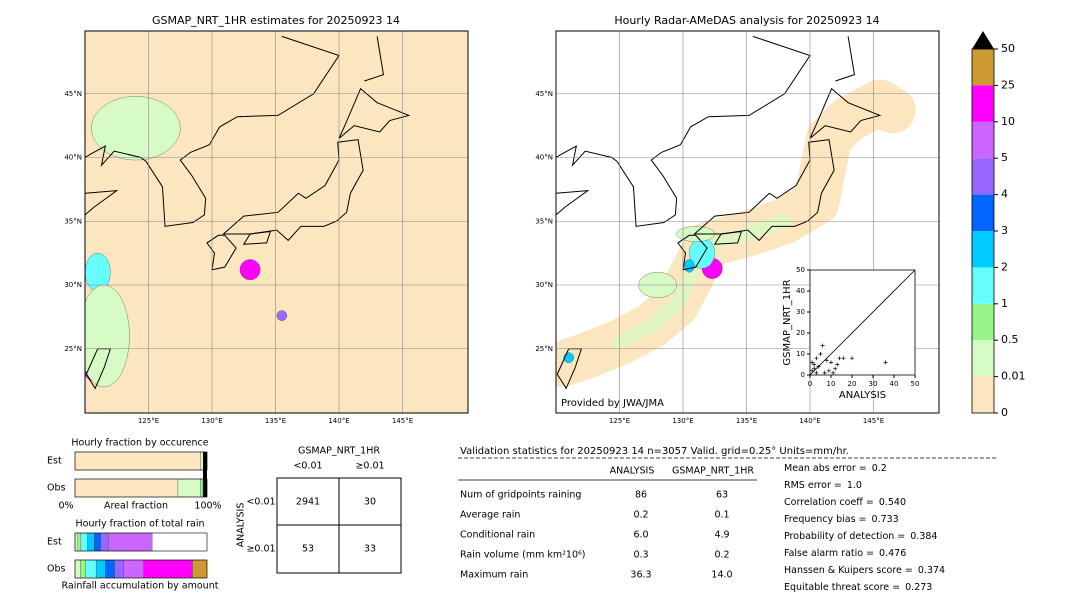  Describe the element at coordinates (544, 221) in the screenshot. I see `lat-label: 35°N` at that location.